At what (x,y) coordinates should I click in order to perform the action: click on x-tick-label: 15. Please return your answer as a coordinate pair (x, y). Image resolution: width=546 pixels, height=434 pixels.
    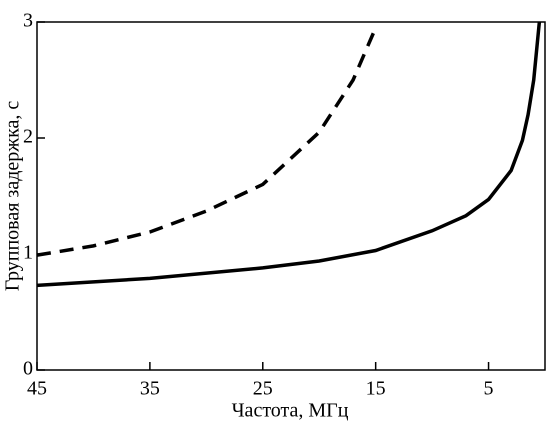
    Looking at the image, I should click on (376, 389).